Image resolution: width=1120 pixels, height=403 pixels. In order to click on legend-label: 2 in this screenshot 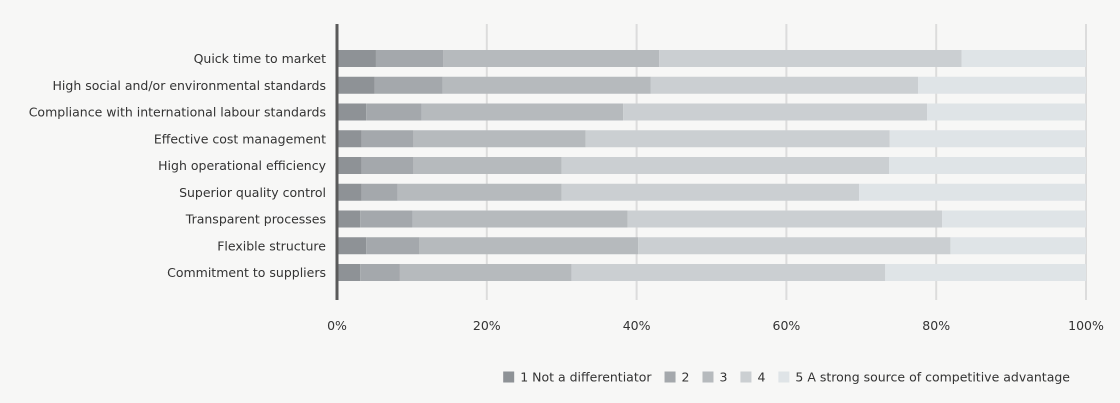, I will do `click(686, 377)`.